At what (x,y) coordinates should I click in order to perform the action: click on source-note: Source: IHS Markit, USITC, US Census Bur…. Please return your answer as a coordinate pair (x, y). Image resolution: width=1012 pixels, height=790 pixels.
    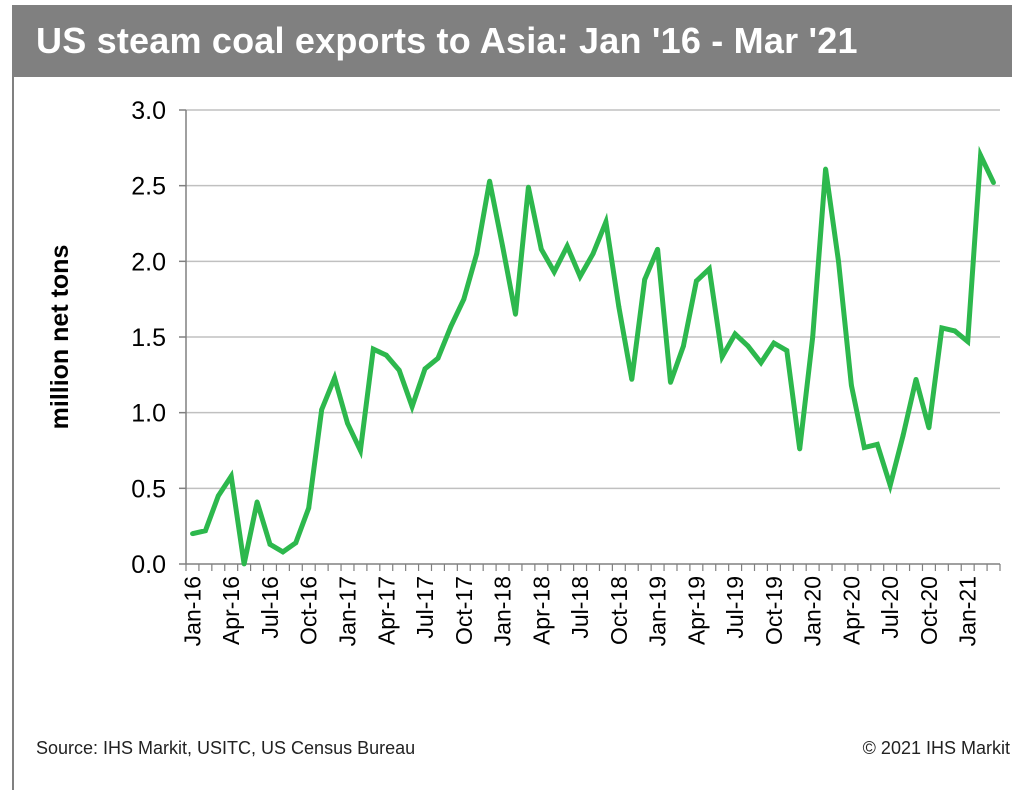
    Looking at the image, I should click on (226, 748).